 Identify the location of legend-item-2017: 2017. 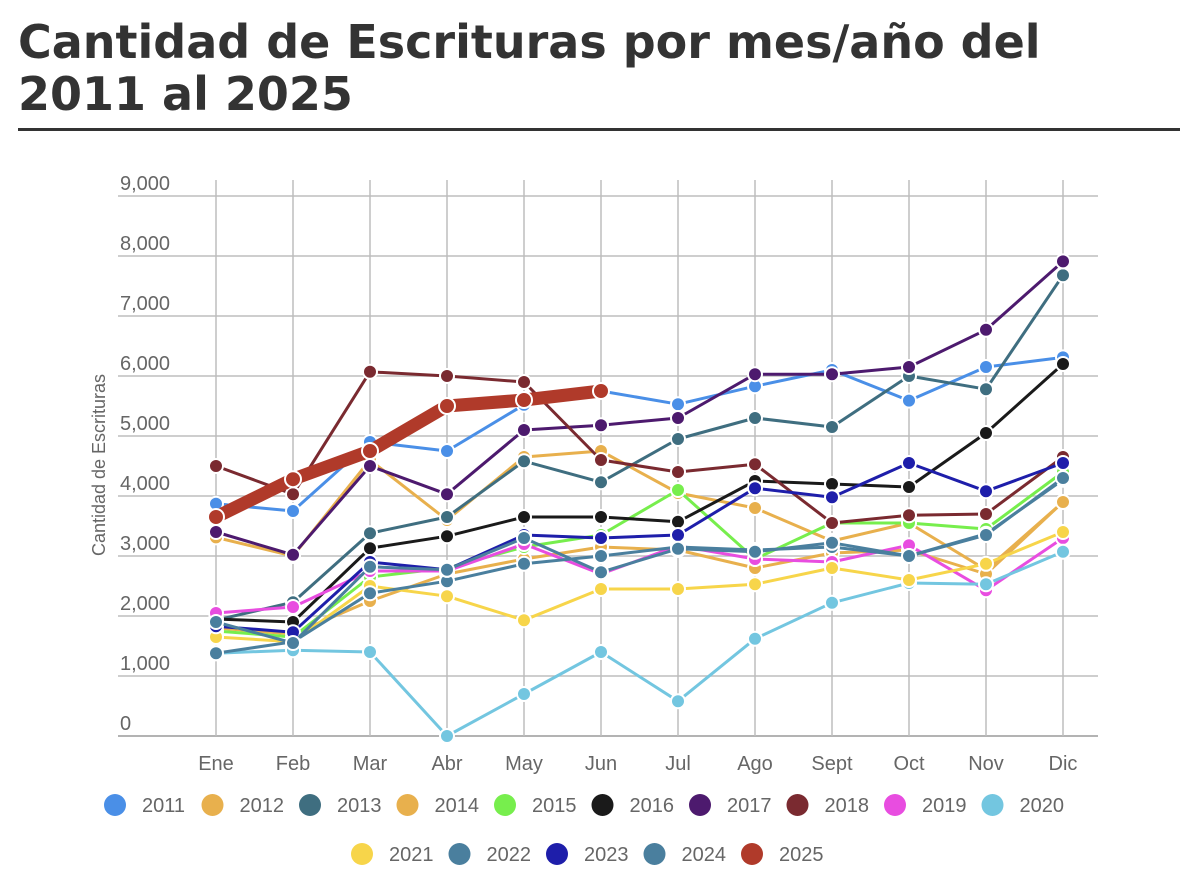
(730, 805).